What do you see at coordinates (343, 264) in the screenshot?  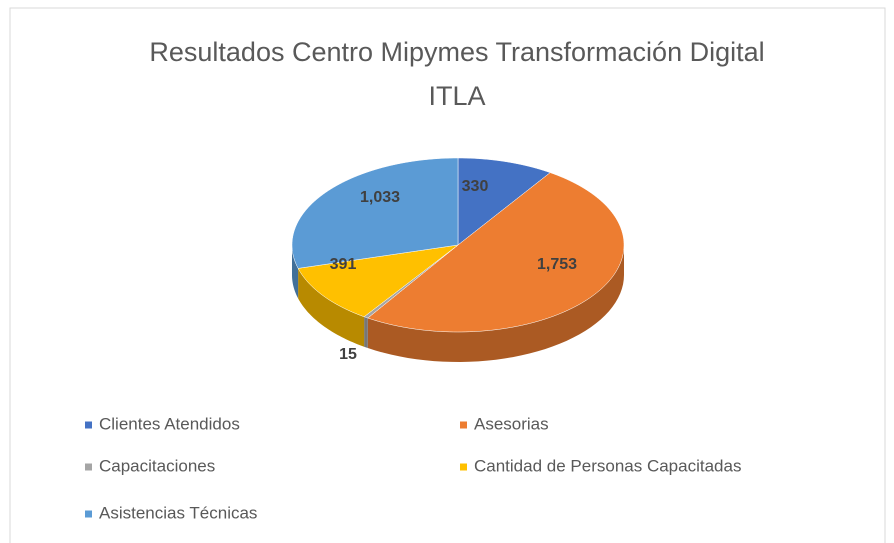 I see `data-label: 391` at bounding box center [343, 264].